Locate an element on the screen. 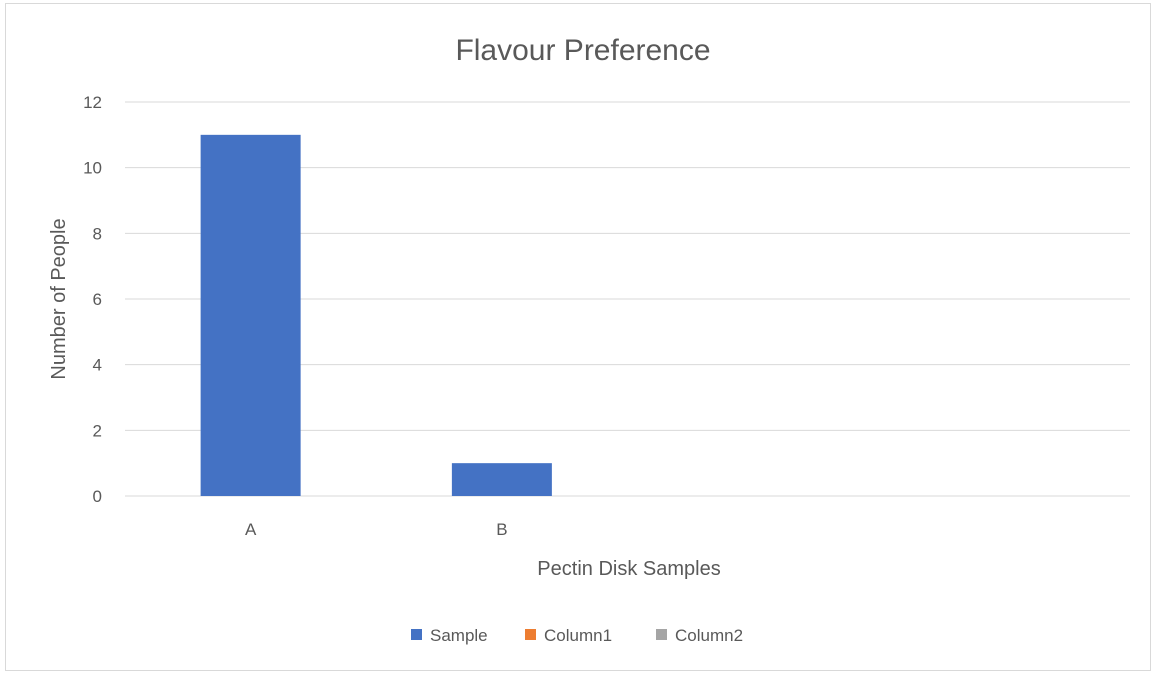  y-tick-label: 6 is located at coordinates (97, 299).